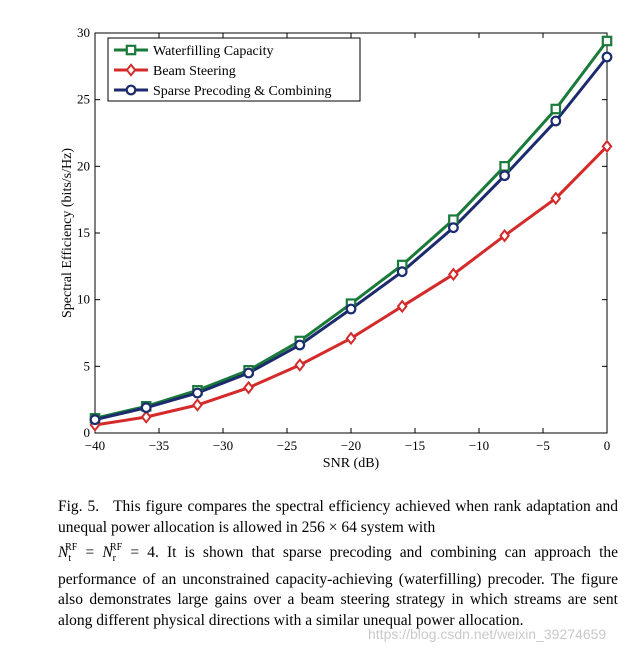  I want to click on y-tick-label: 0, so click(87, 432).